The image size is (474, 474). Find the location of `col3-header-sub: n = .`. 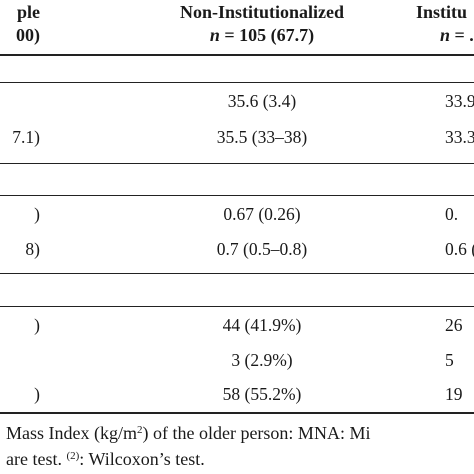

col3-header-sub: n = . is located at coordinates (457, 35).